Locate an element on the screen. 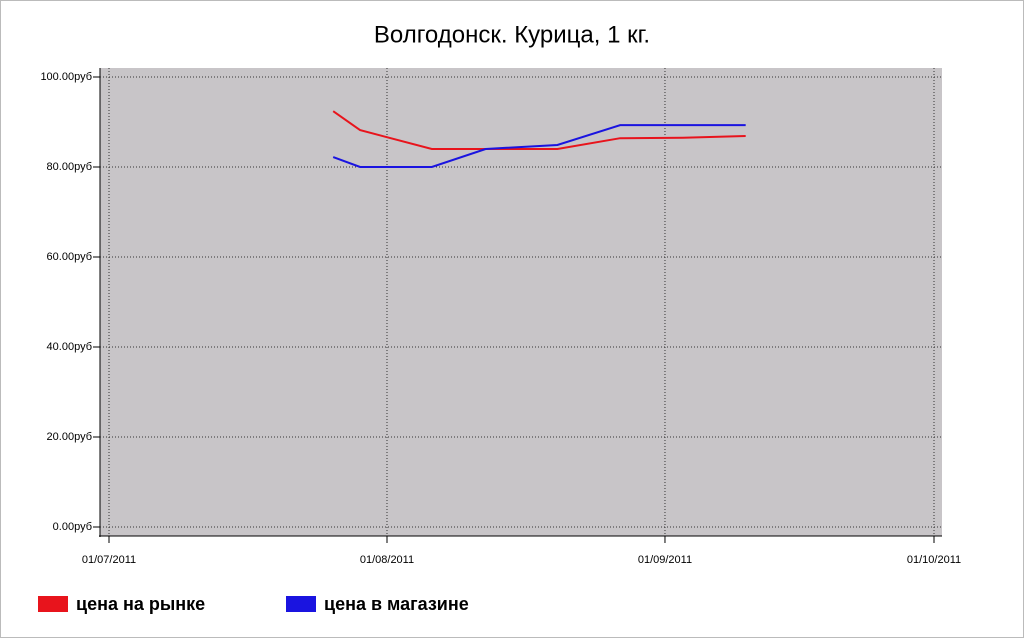 The width and height of the screenshot is (1024, 638). x-tick-label: 01/10/2011 is located at coordinates (934, 560).